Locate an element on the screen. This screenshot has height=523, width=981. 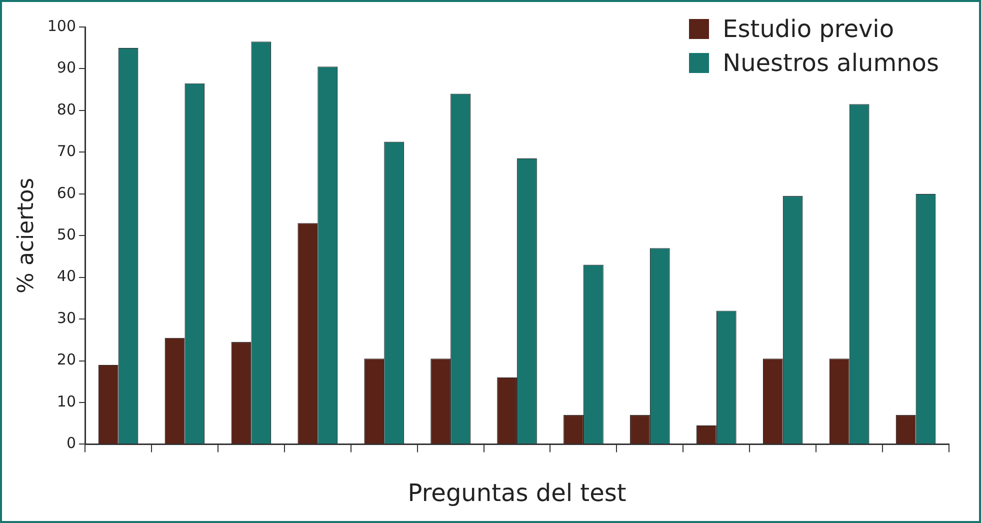
y-tick-label: 30 is located at coordinates (66, 317).